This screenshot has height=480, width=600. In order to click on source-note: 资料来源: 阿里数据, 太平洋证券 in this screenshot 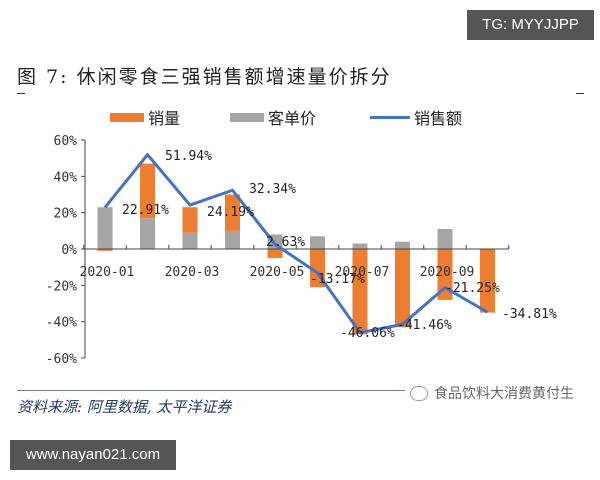, I will do `click(124, 407)`.